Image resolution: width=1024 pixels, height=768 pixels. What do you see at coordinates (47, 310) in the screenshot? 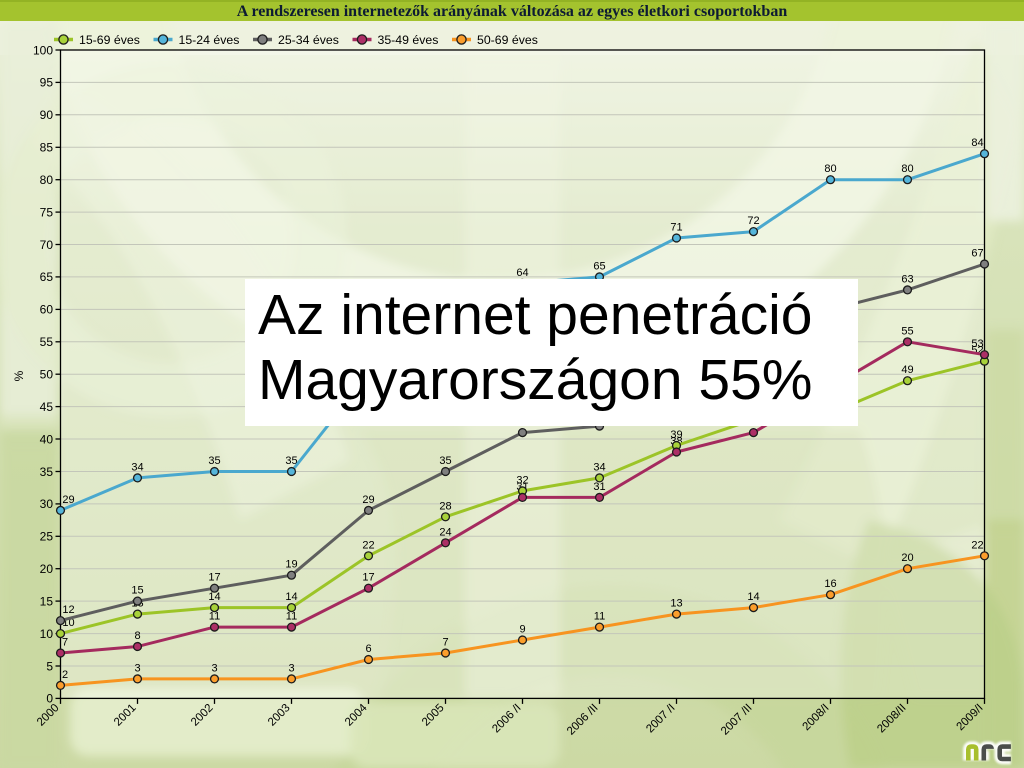
I see `svg-text: 60` at bounding box center [47, 310].